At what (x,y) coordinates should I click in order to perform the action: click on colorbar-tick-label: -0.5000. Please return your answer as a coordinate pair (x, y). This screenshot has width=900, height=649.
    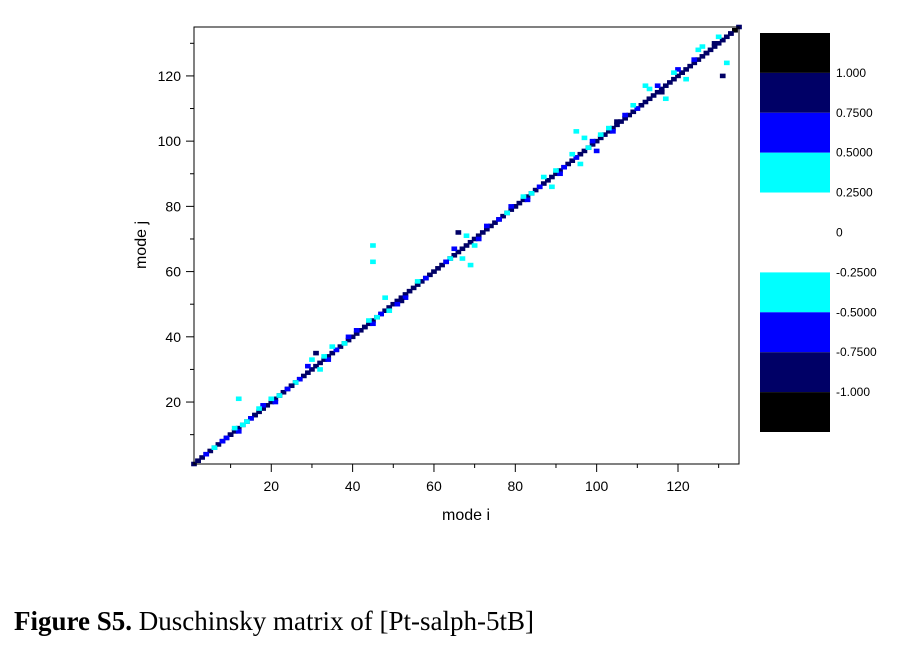
    Looking at the image, I should click on (856, 312).